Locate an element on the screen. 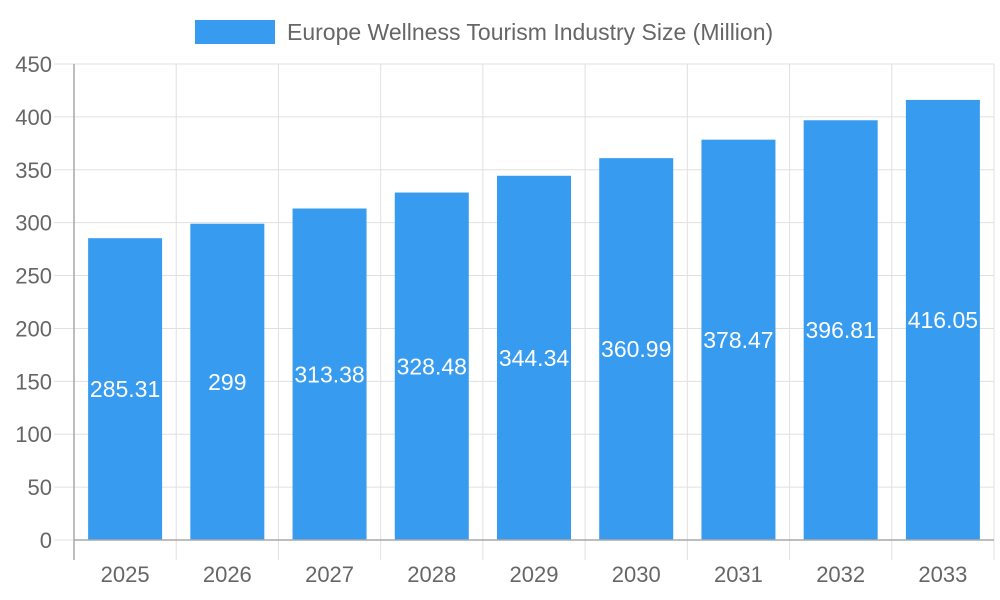 This screenshot has width=1000, height=600. y-tick-label: 300 is located at coordinates (33, 223).